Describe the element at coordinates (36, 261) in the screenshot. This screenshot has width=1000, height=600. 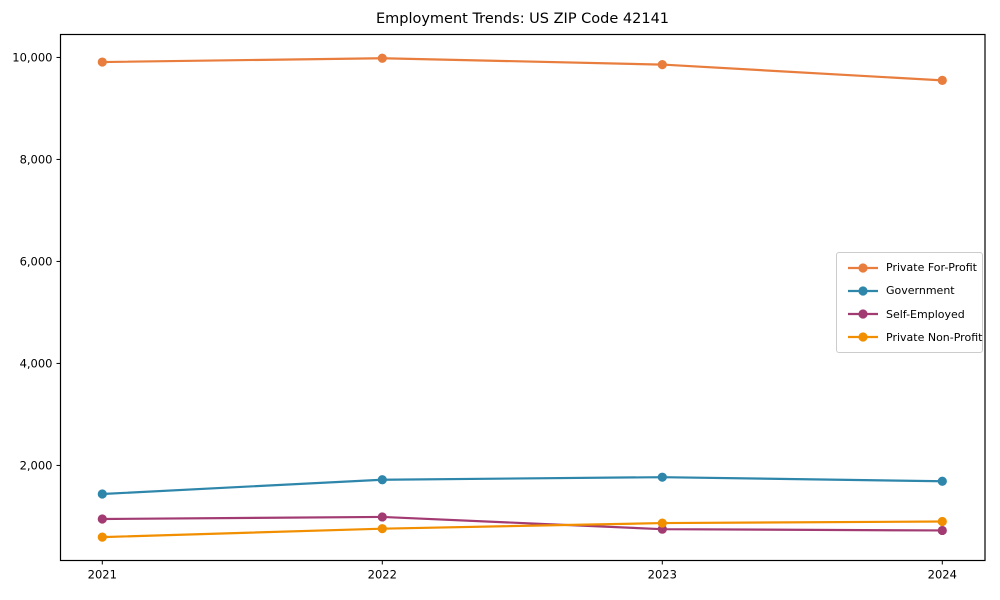
I see `y-tick-label: 6,000` at that location.